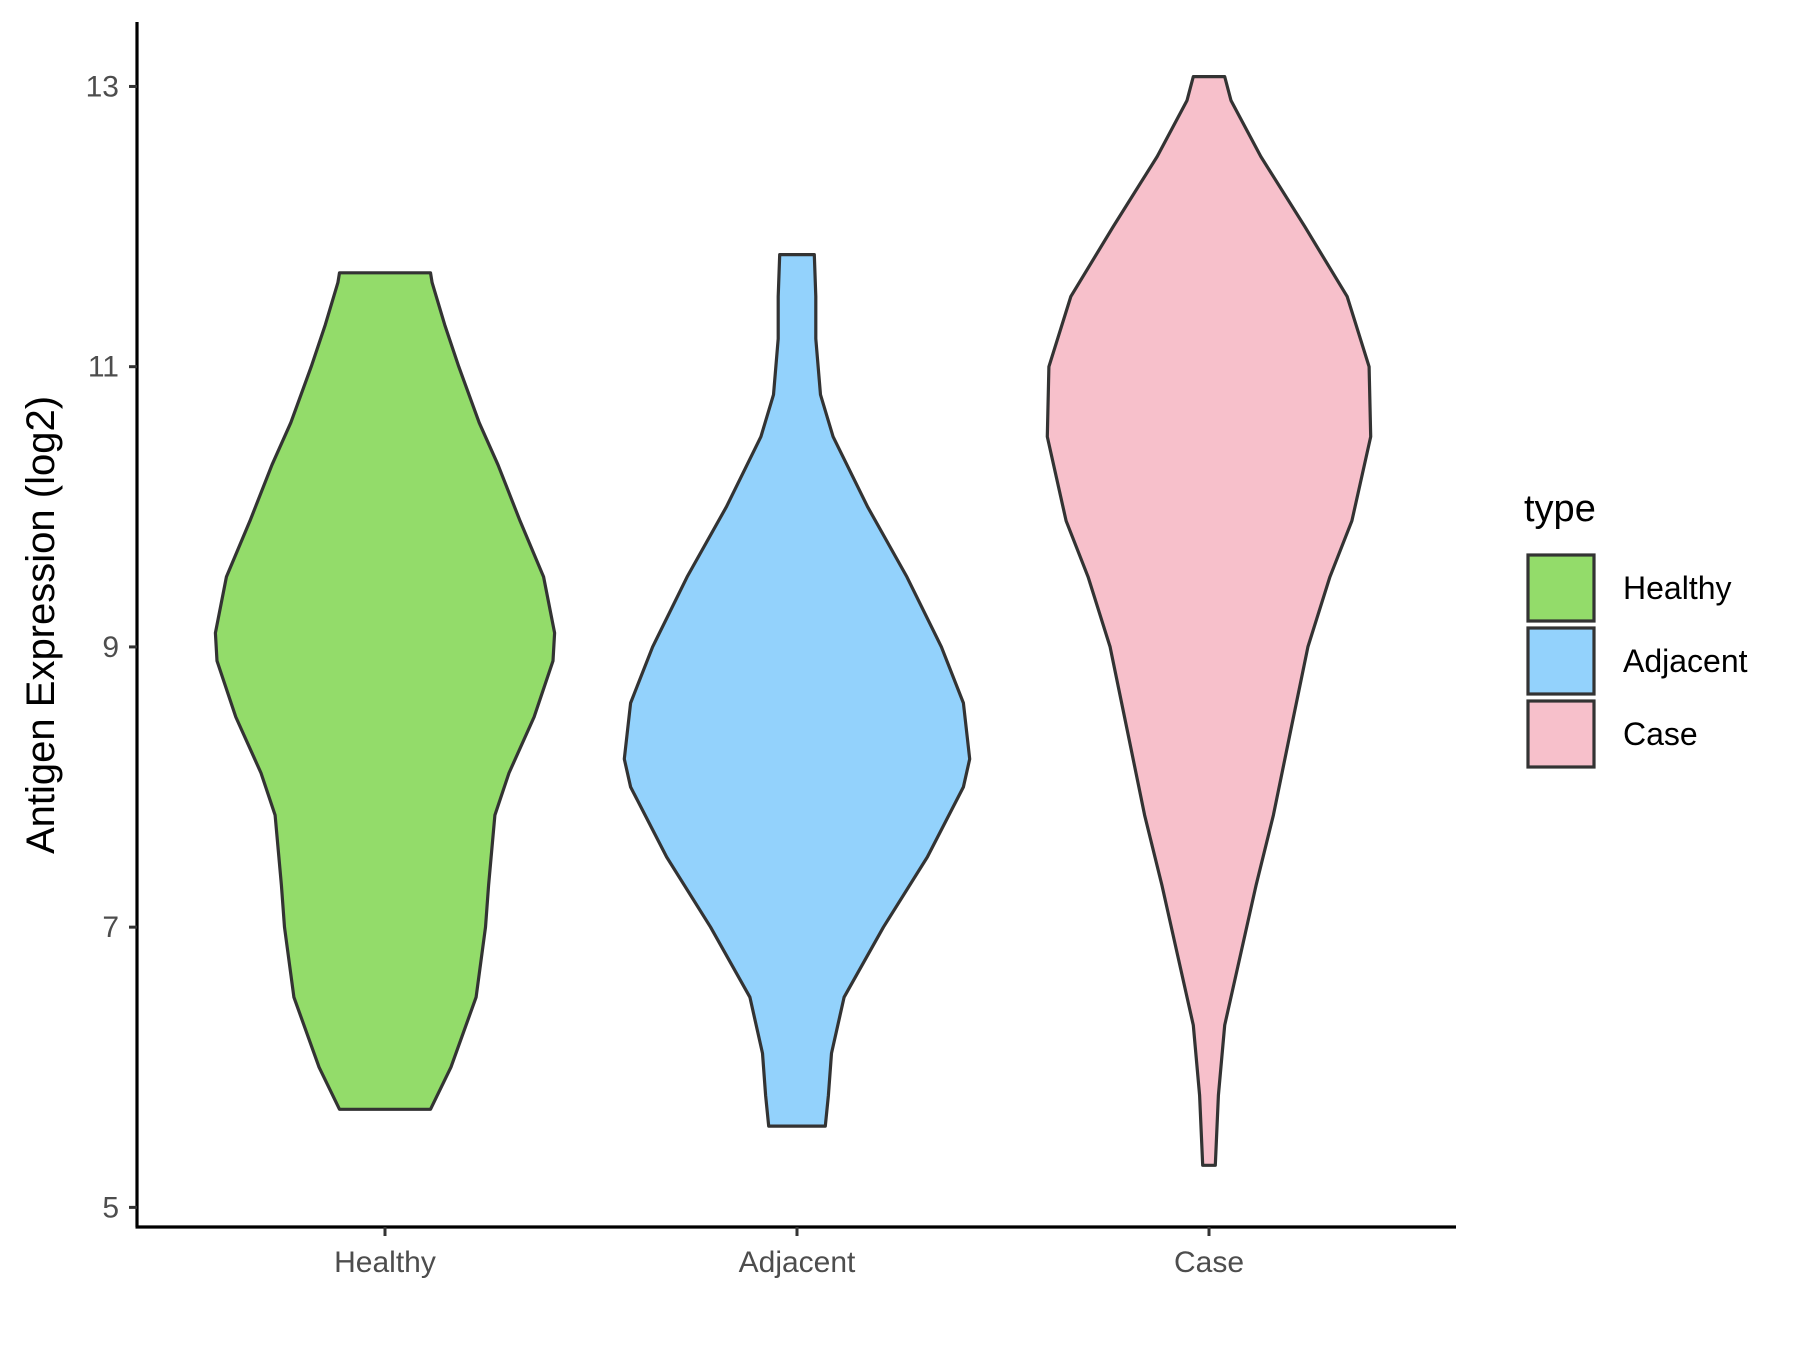 The image size is (1800, 1350). What do you see at coordinates (110, 1207) in the screenshot?
I see `y-tick-label: 5` at bounding box center [110, 1207].